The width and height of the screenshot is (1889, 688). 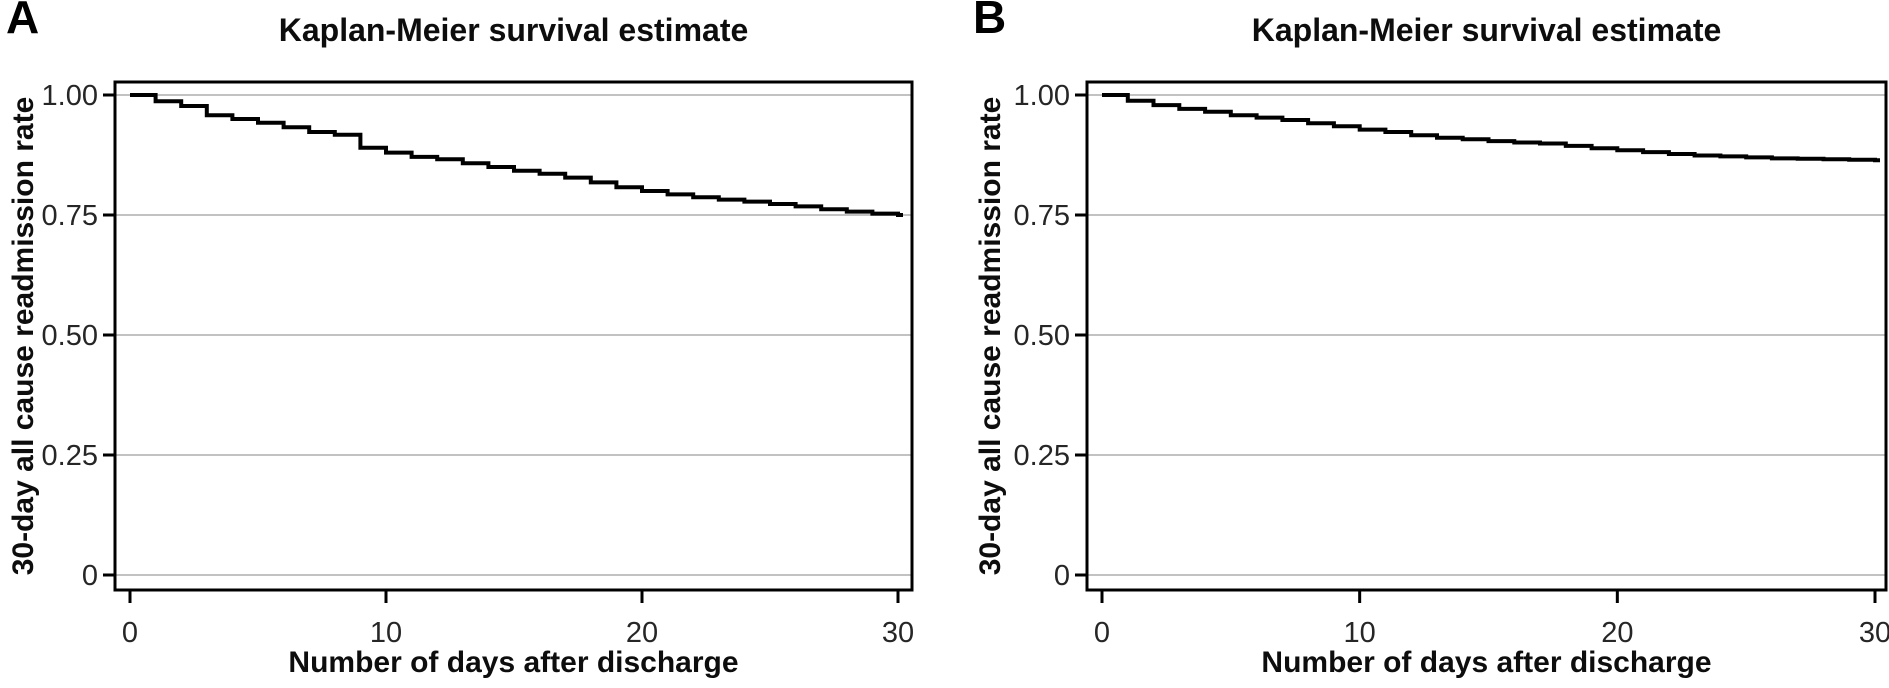 I want to click on panel-a-x-axis-label: Number of days after discharge, so click(x=513, y=662).